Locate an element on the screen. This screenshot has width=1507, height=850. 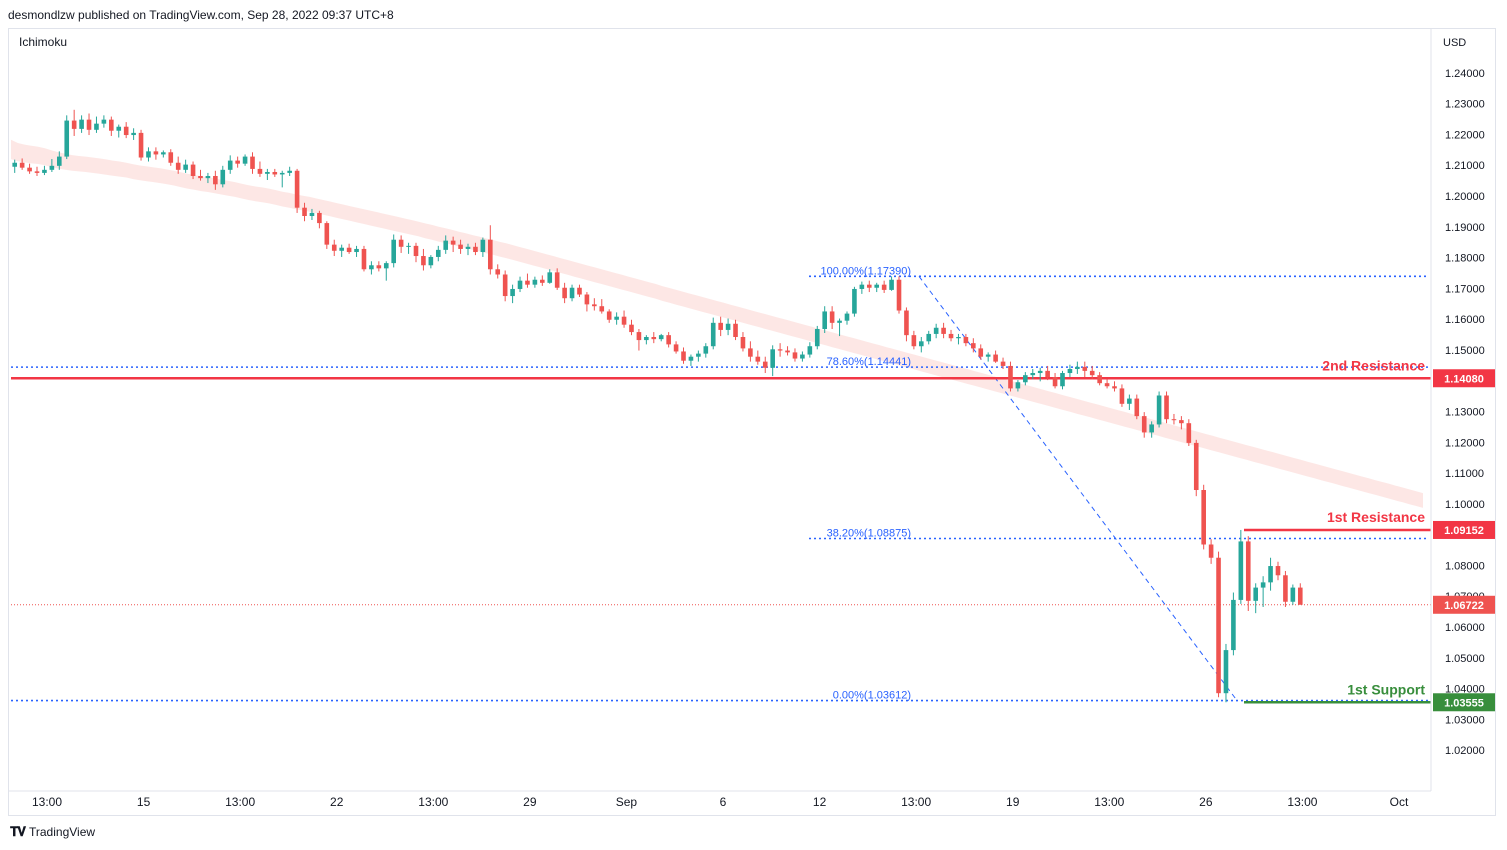
level-price-text: 1.14080 is located at coordinates (1464, 379).